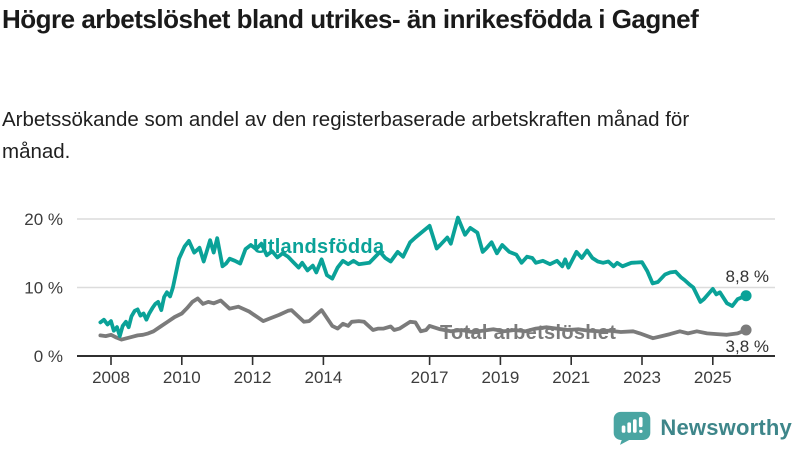 This screenshot has height=450, width=800. Describe the element at coordinates (747, 346) in the screenshot. I see `value-label-total-arbetsloshet: 3,8 %` at that location.